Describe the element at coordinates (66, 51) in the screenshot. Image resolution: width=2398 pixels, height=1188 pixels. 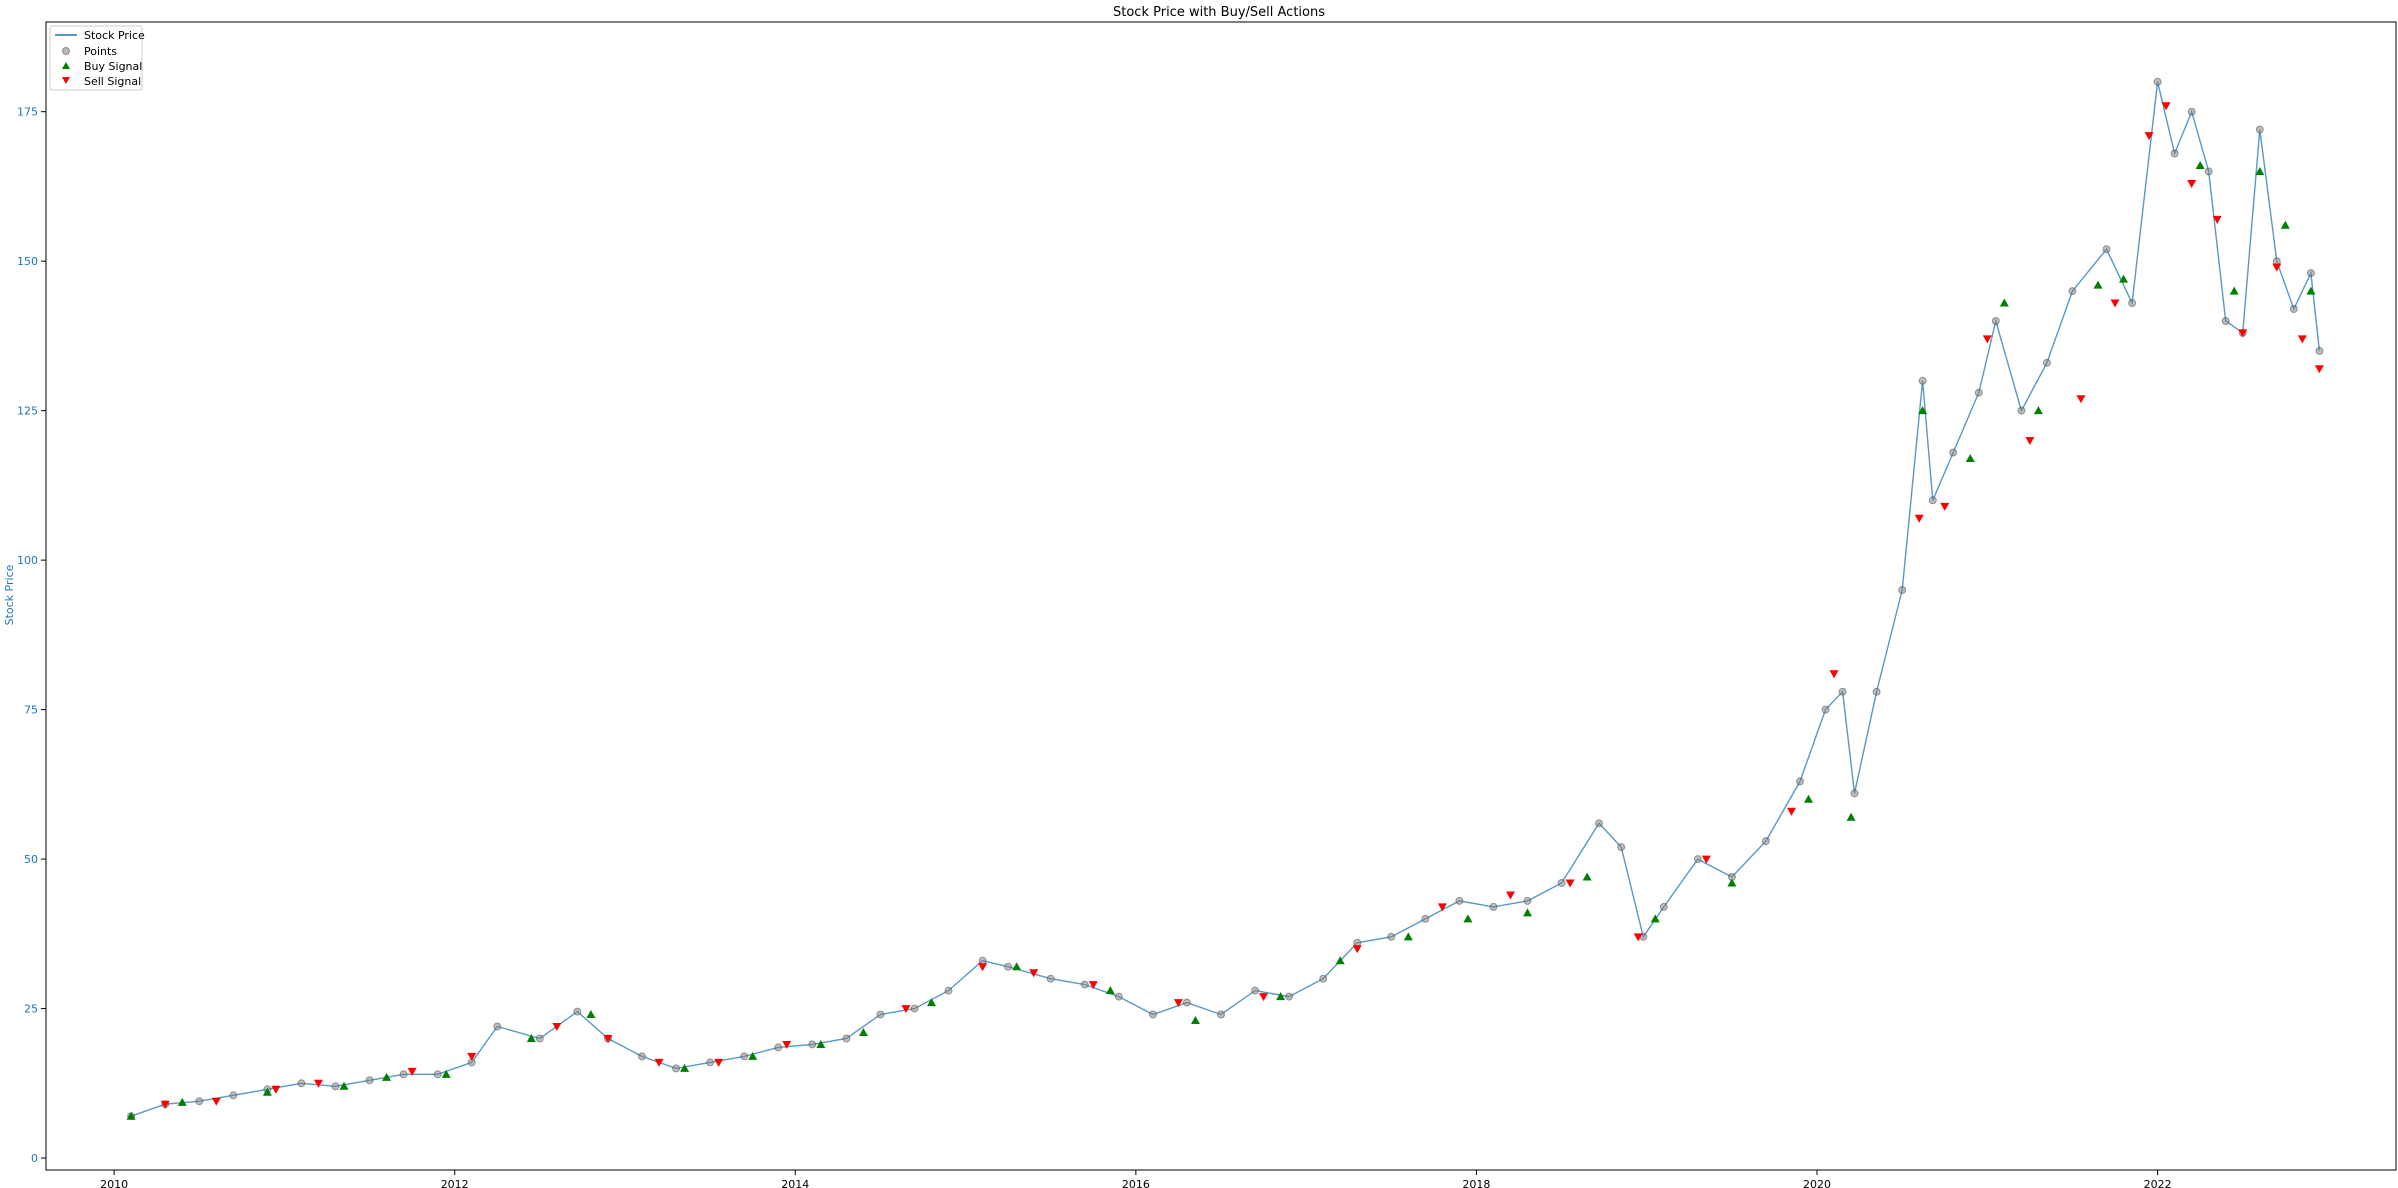
I see `legend-points-icon` at that location.